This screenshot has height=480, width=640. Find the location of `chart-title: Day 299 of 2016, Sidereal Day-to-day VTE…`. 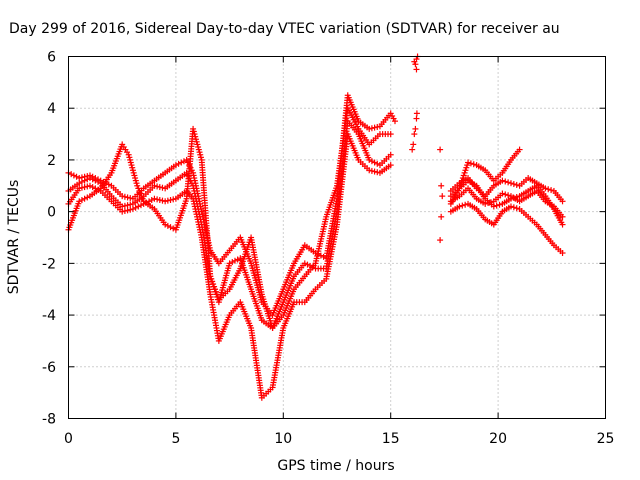

chart-title: Day 299 of 2016, Sidereal Day-to-day VTE… is located at coordinates (284, 29).